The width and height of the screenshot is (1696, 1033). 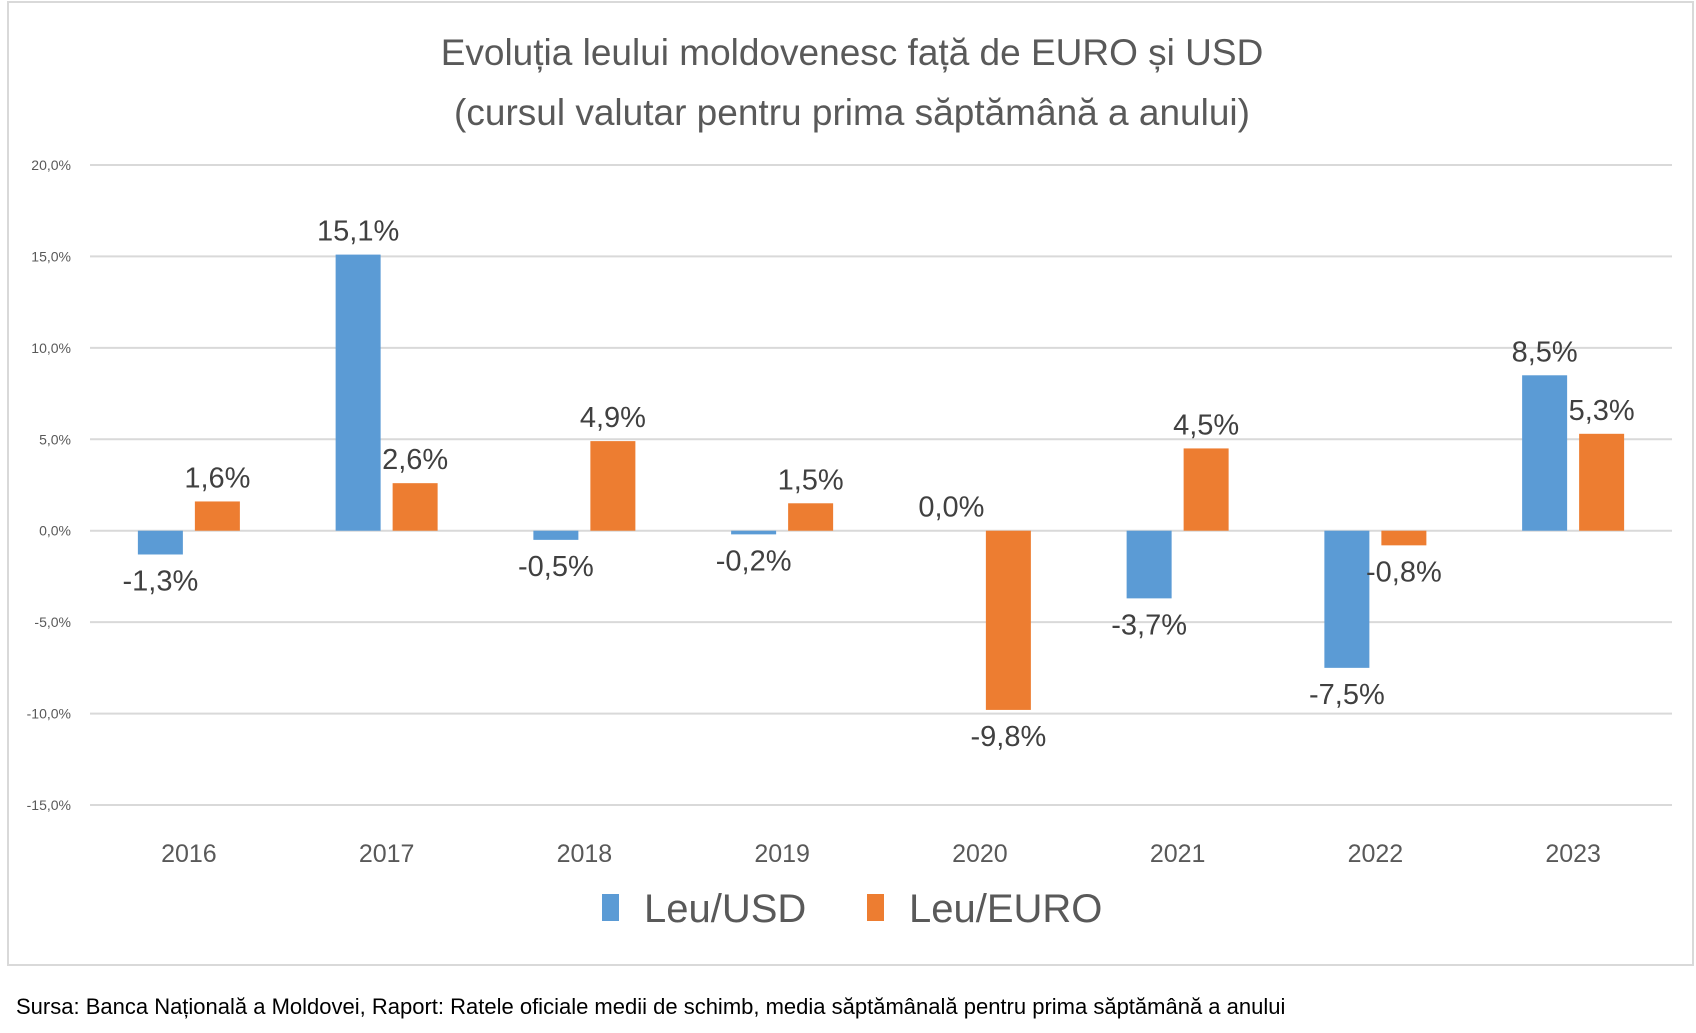 I want to click on data-label-leu-usd-2017: 15,1%, so click(x=358, y=232).